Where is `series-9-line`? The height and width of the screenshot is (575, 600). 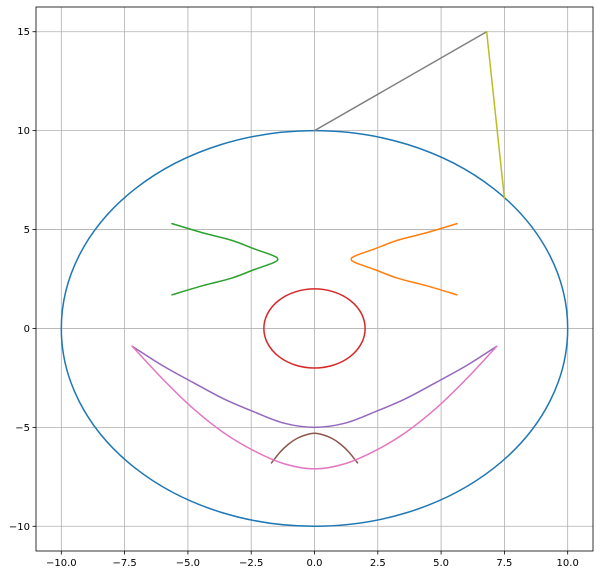
series-9-line is located at coordinates (495, 114).